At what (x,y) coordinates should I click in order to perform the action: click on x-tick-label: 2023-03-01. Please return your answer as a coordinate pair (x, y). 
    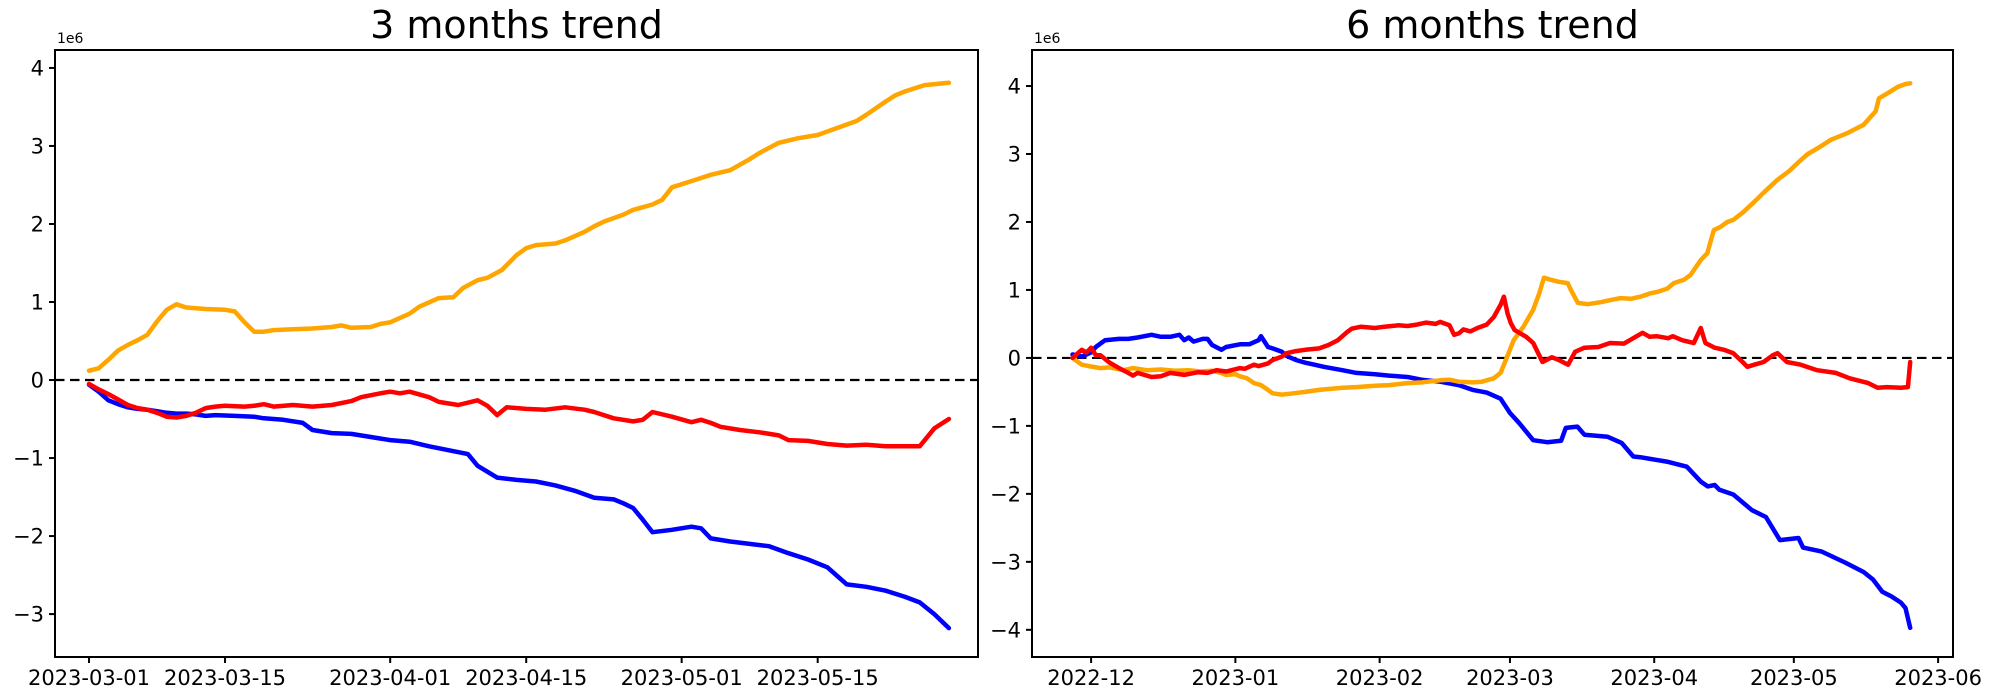
    Looking at the image, I should click on (89, 678).